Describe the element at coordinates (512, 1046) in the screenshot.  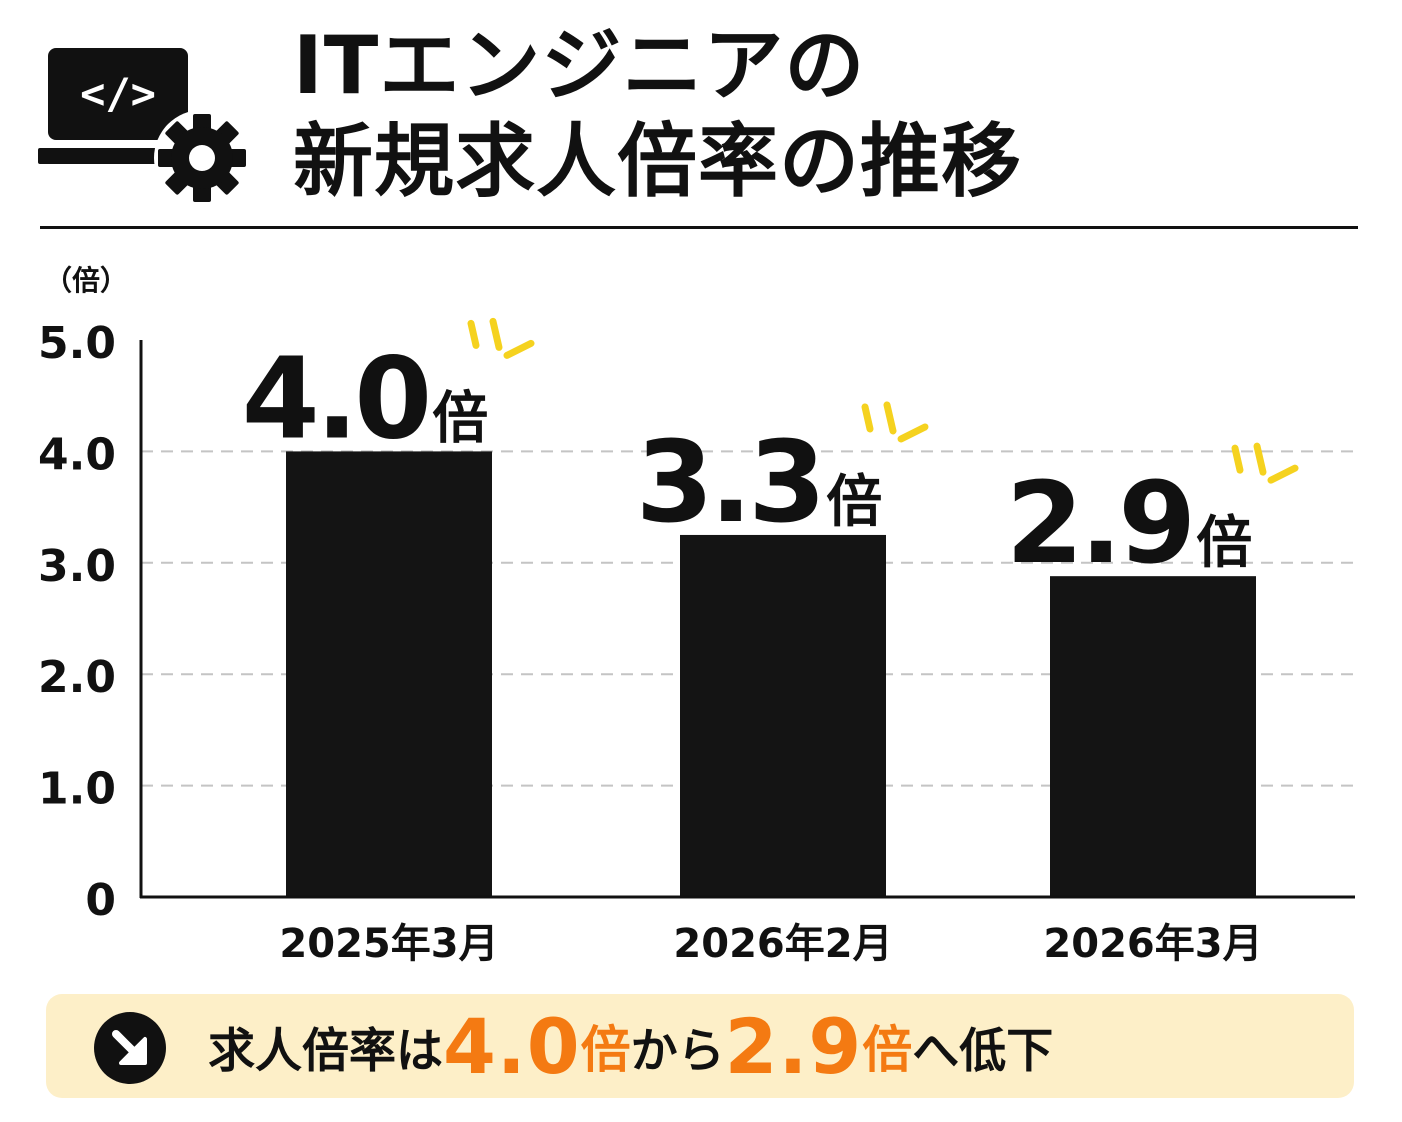
I see `summary-from-value: 4.0` at that location.